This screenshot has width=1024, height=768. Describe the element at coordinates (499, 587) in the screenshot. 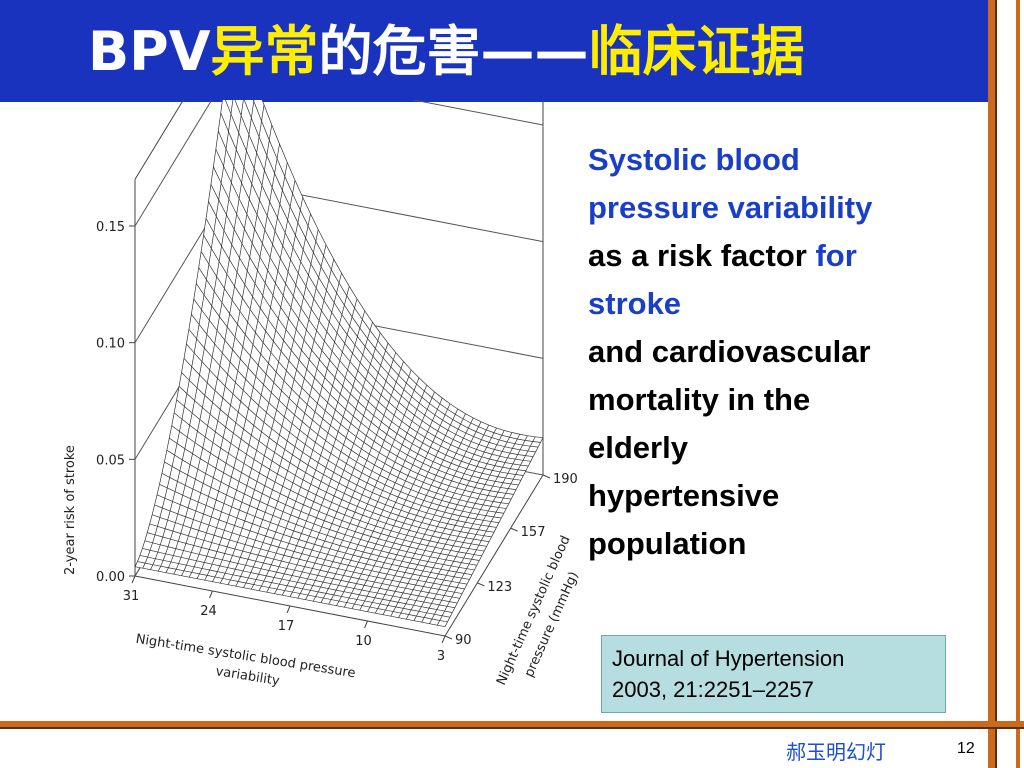

I see `y-tick-label: 123` at that location.